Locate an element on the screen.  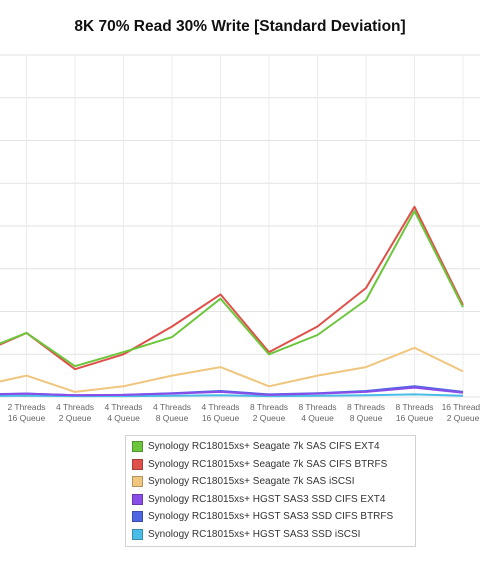
legend-label: Synology RC18015xs+ Seagate 7k SAS iSCSI is located at coordinates (251, 482).